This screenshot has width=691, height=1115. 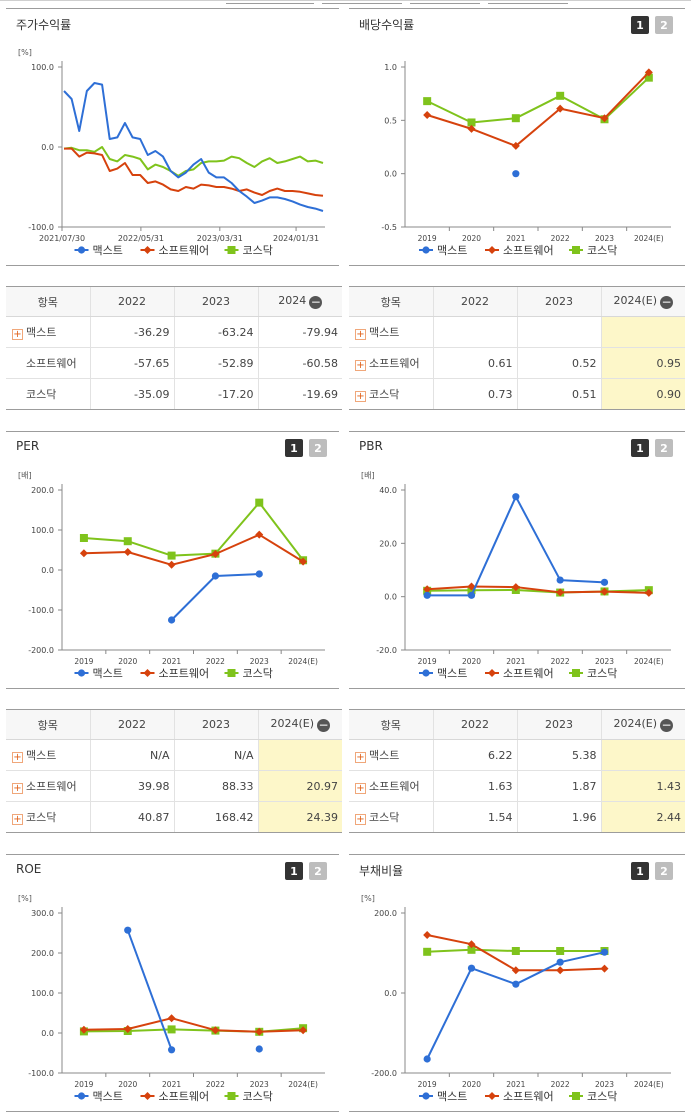 What do you see at coordinates (299, 301) in the screenshot?
I see `stock-table-header: 2024−` at bounding box center [299, 301].